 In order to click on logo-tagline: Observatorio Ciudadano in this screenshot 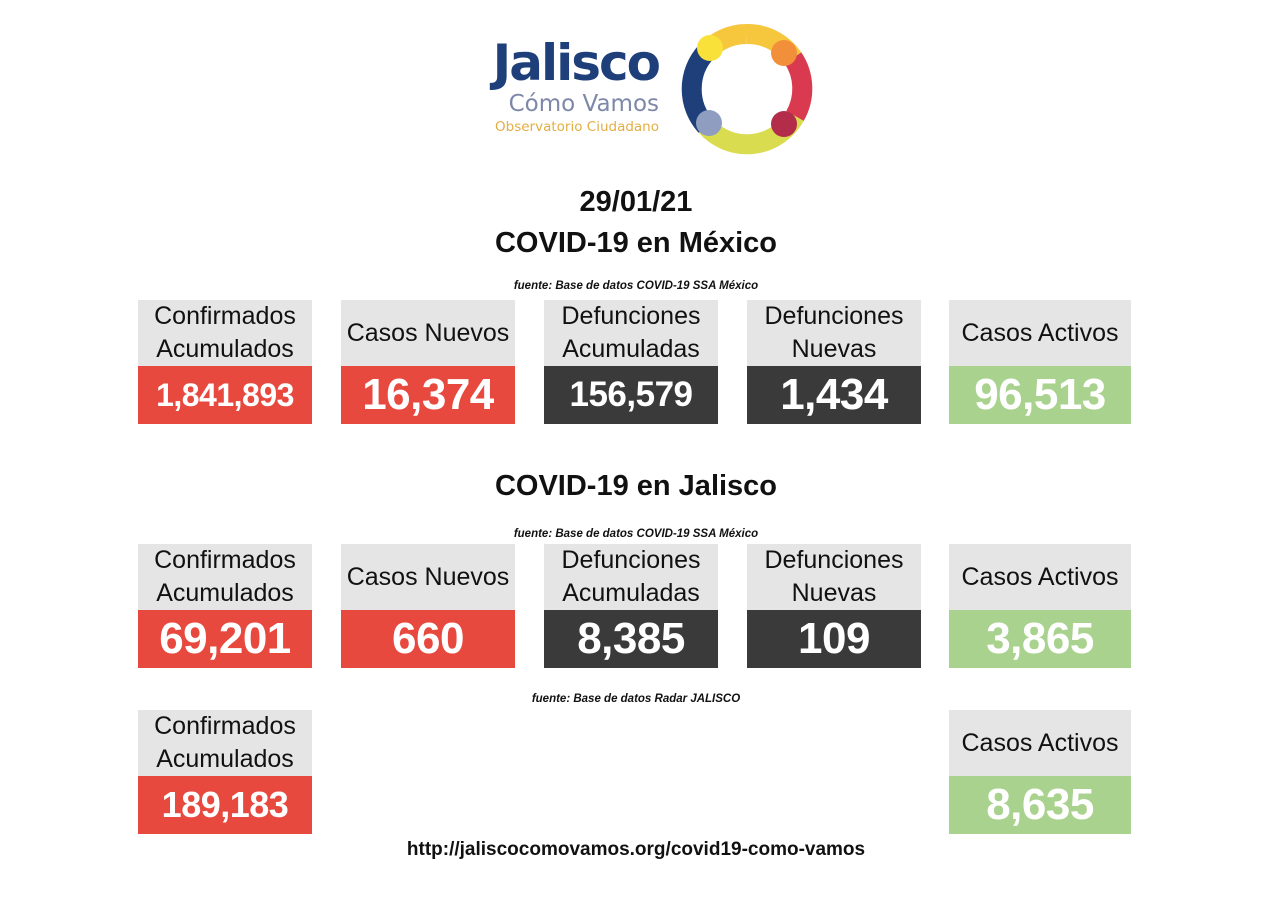, I will do `click(577, 127)`.